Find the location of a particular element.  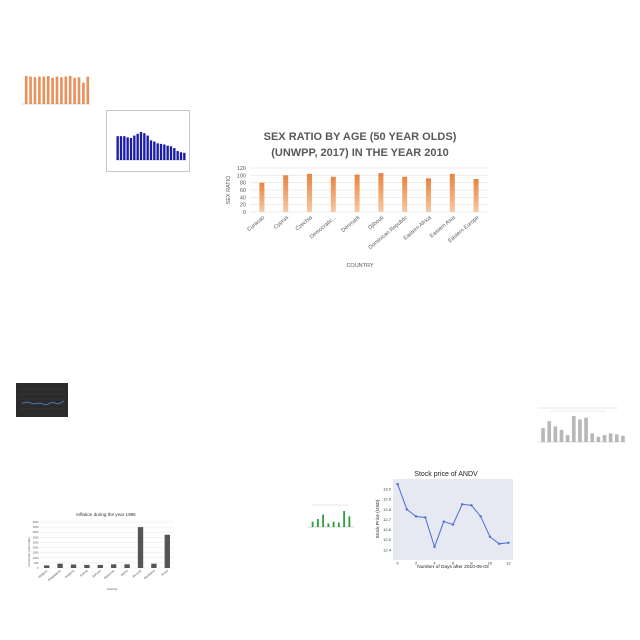

stock-y-tick-label: 12.6 is located at coordinates (387, 529).